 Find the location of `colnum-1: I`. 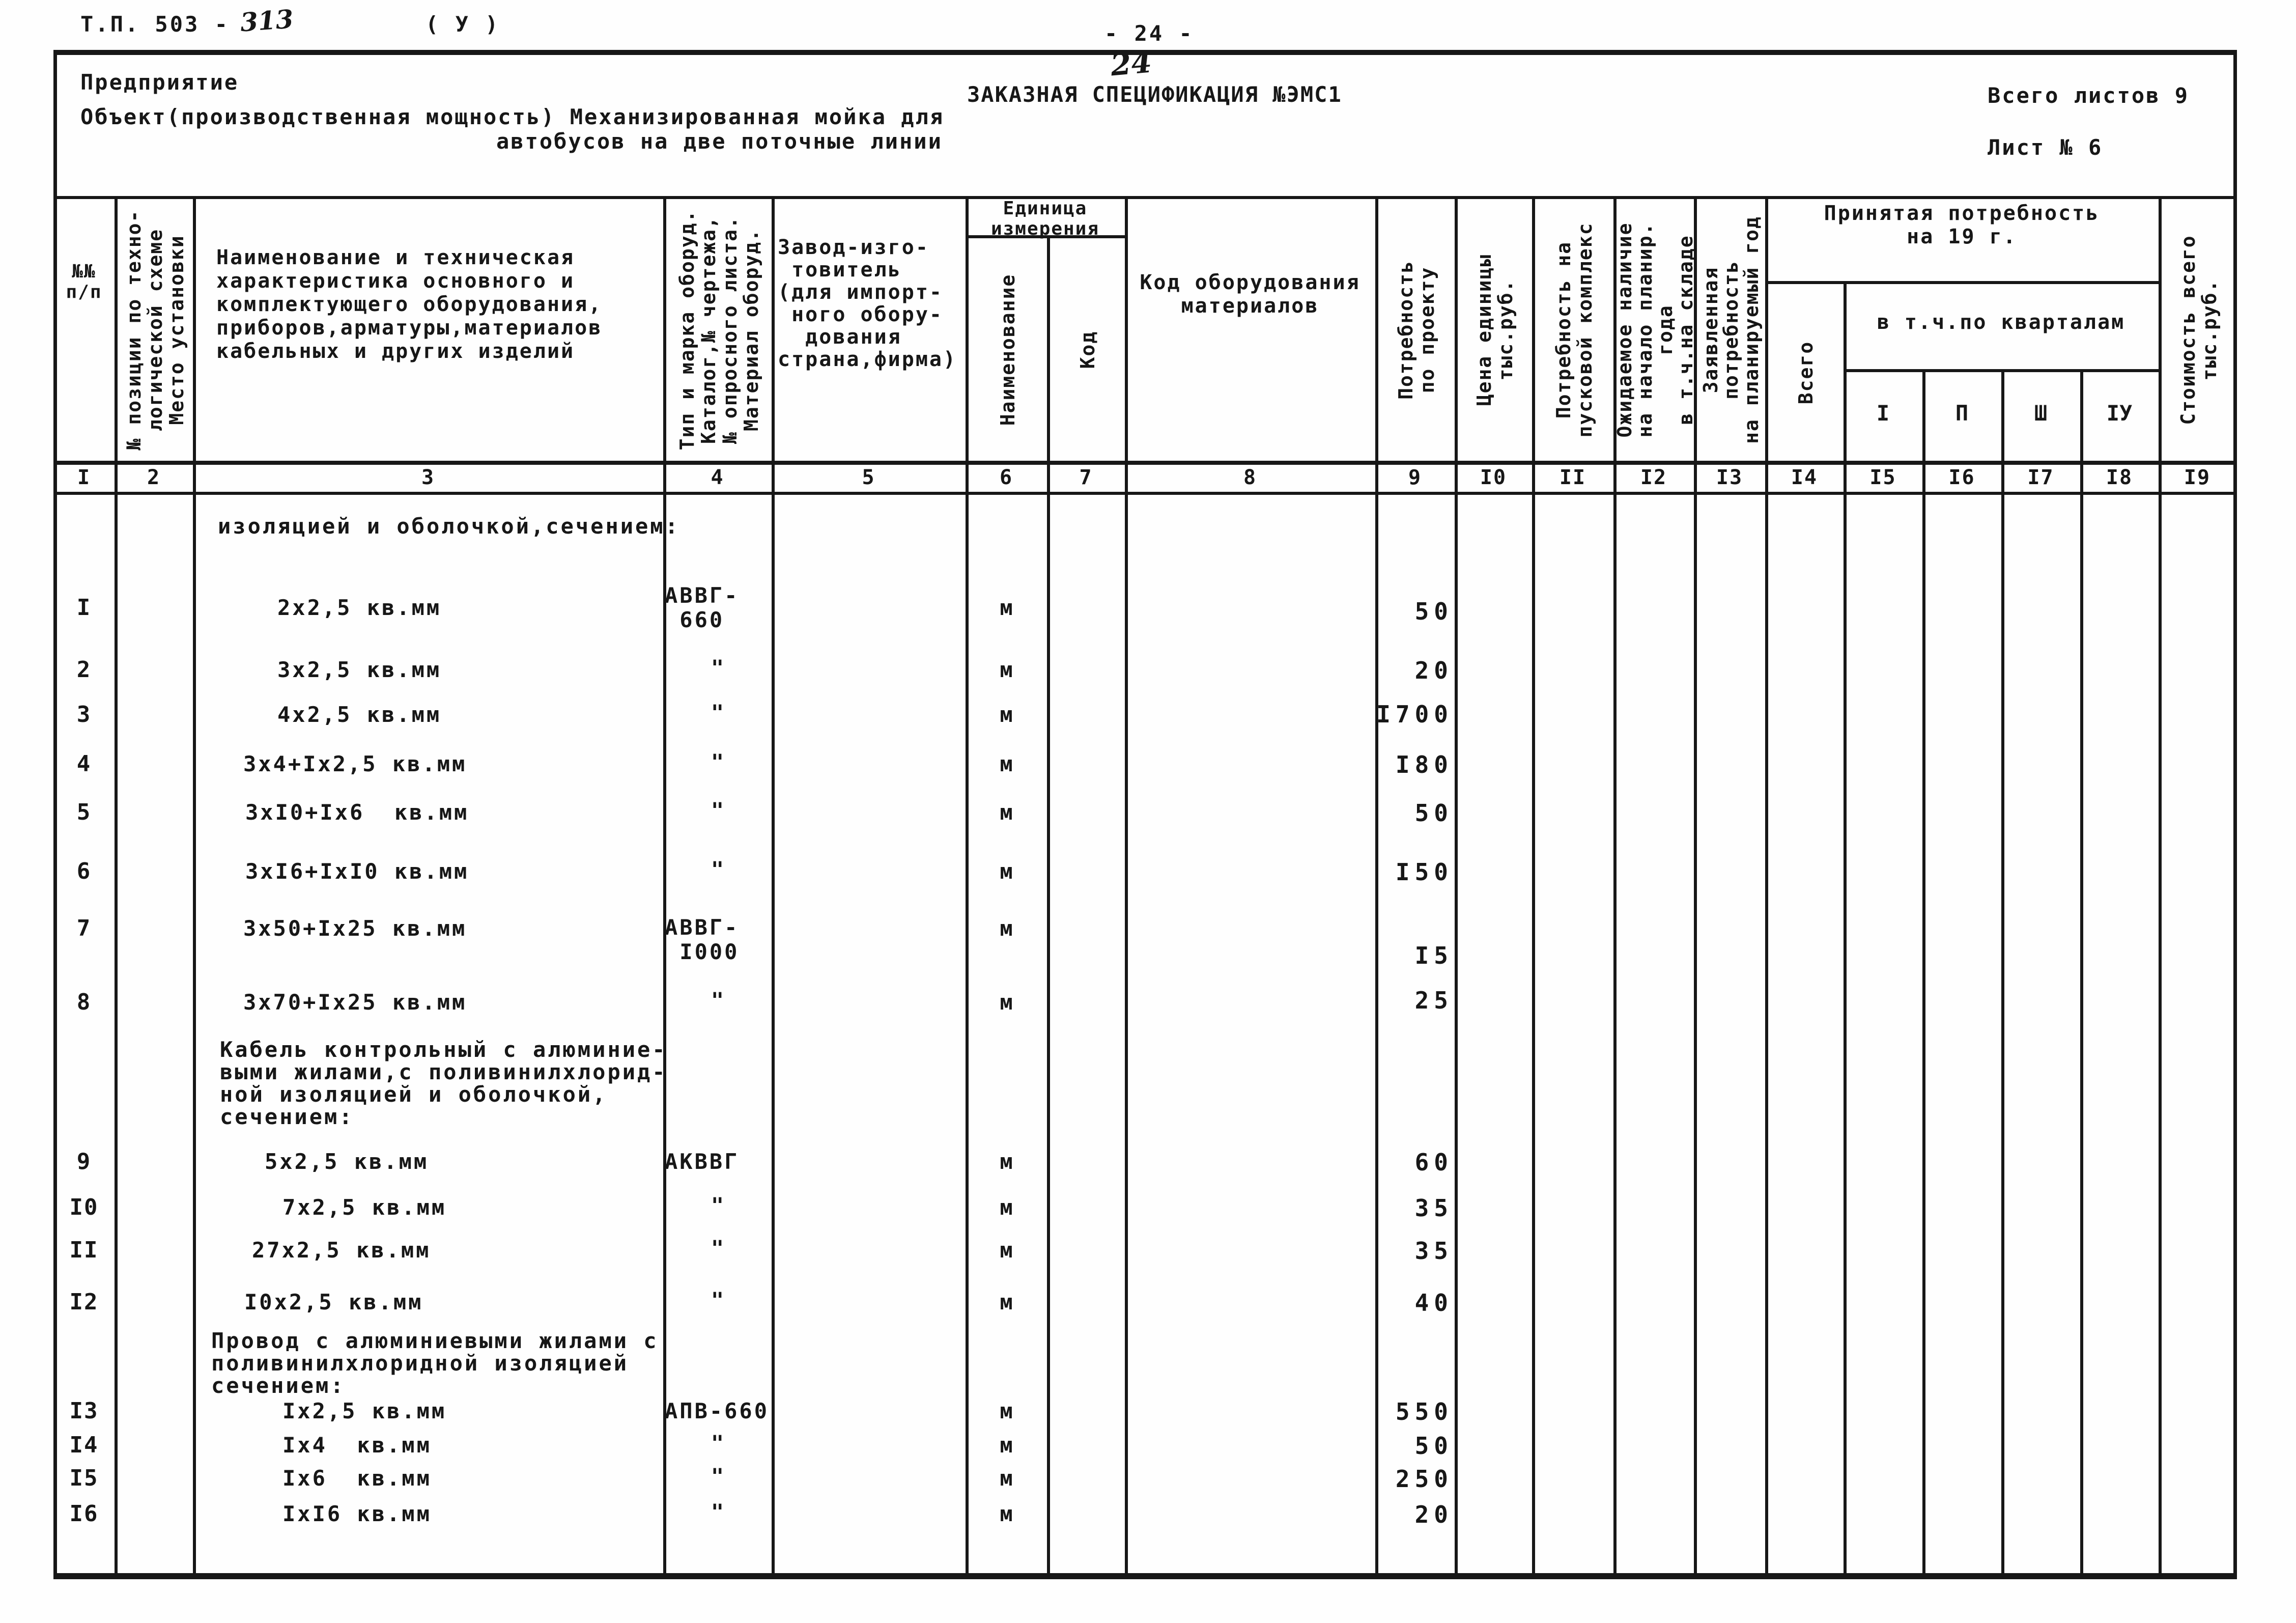

colnum-1: I is located at coordinates (84, 477).